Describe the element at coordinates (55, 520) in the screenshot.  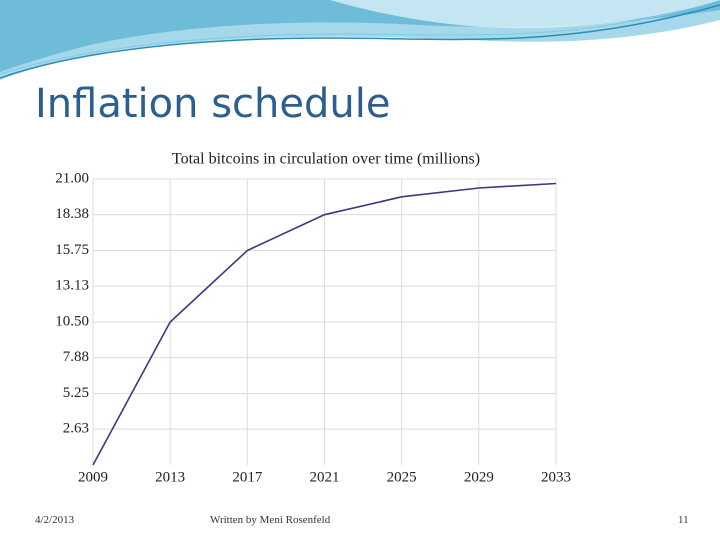
I see `footer-date: 4/2/2013` at that location.